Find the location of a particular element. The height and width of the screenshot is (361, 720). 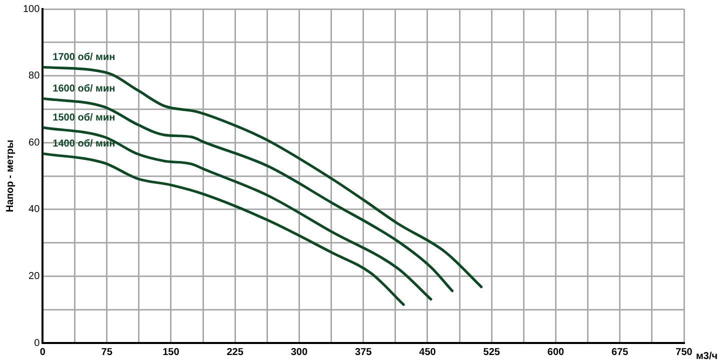

y-tick-label: 100 is located at coordinates (31, 9).